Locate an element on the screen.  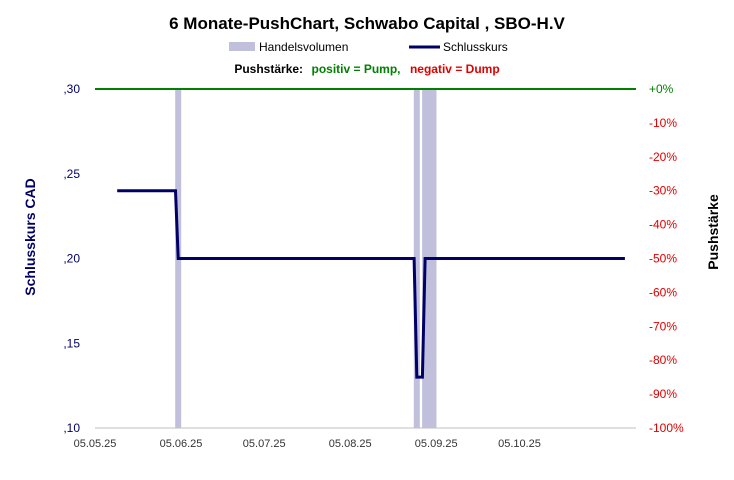
legend: Handelsvolumen Schlusskurs is located at coordinates (368, 47).